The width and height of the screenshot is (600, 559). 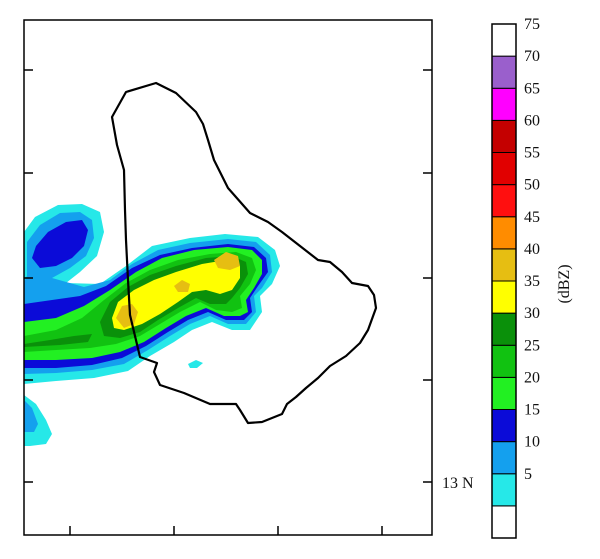 I want to click on colorbar-tick-label: 20, so click(x=532, y=377).